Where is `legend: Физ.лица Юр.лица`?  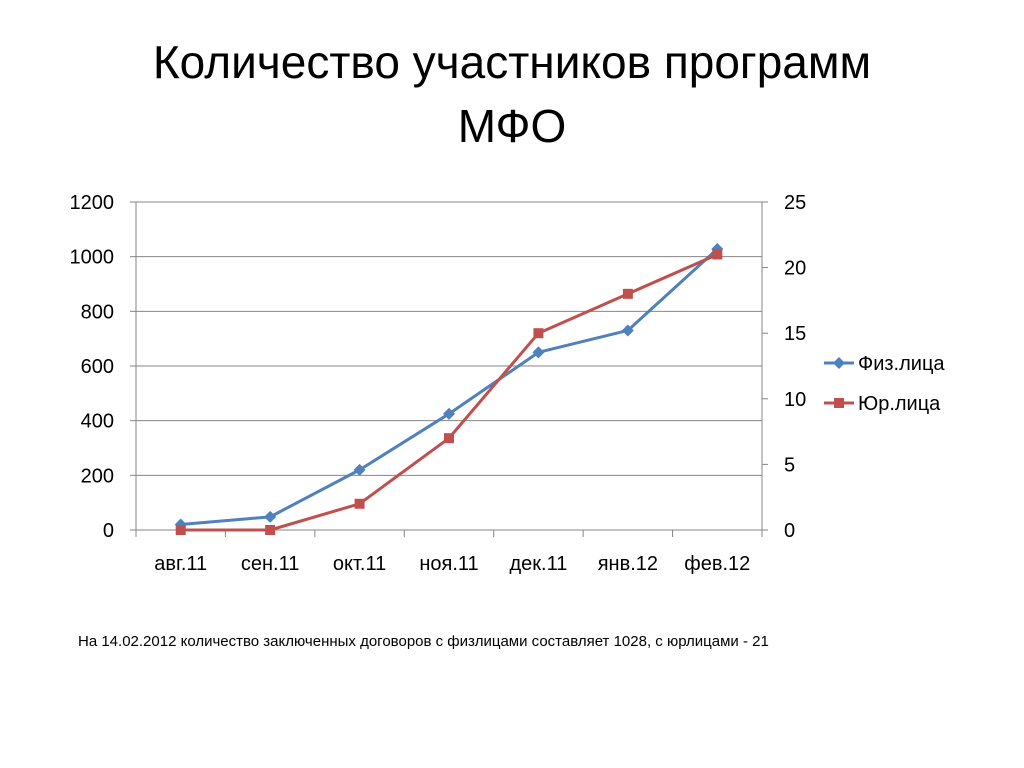 legend: Физ.лица Юр.лица is located at coordinates (884, 384).